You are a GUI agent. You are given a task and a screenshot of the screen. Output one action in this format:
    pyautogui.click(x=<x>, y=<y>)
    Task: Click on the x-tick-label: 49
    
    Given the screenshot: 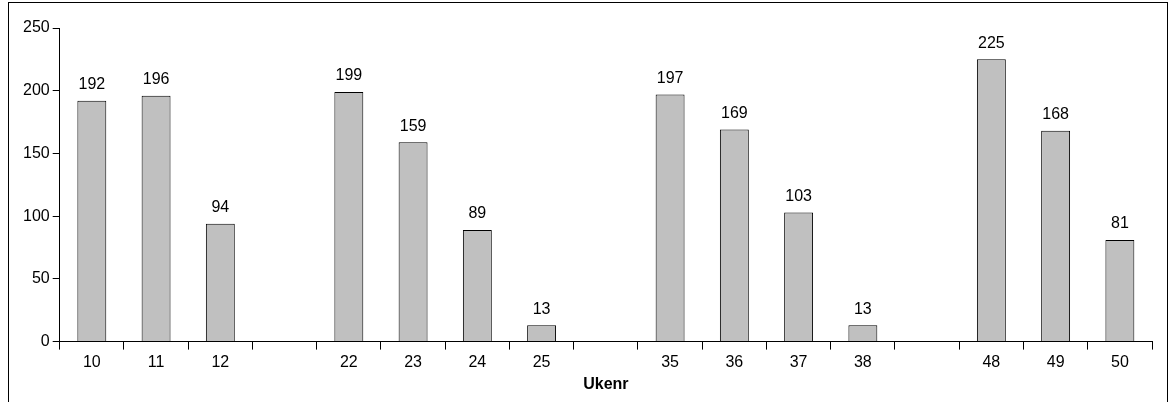 What is the action you would take?
    pyautogui.click(x=1055, y=361)
    